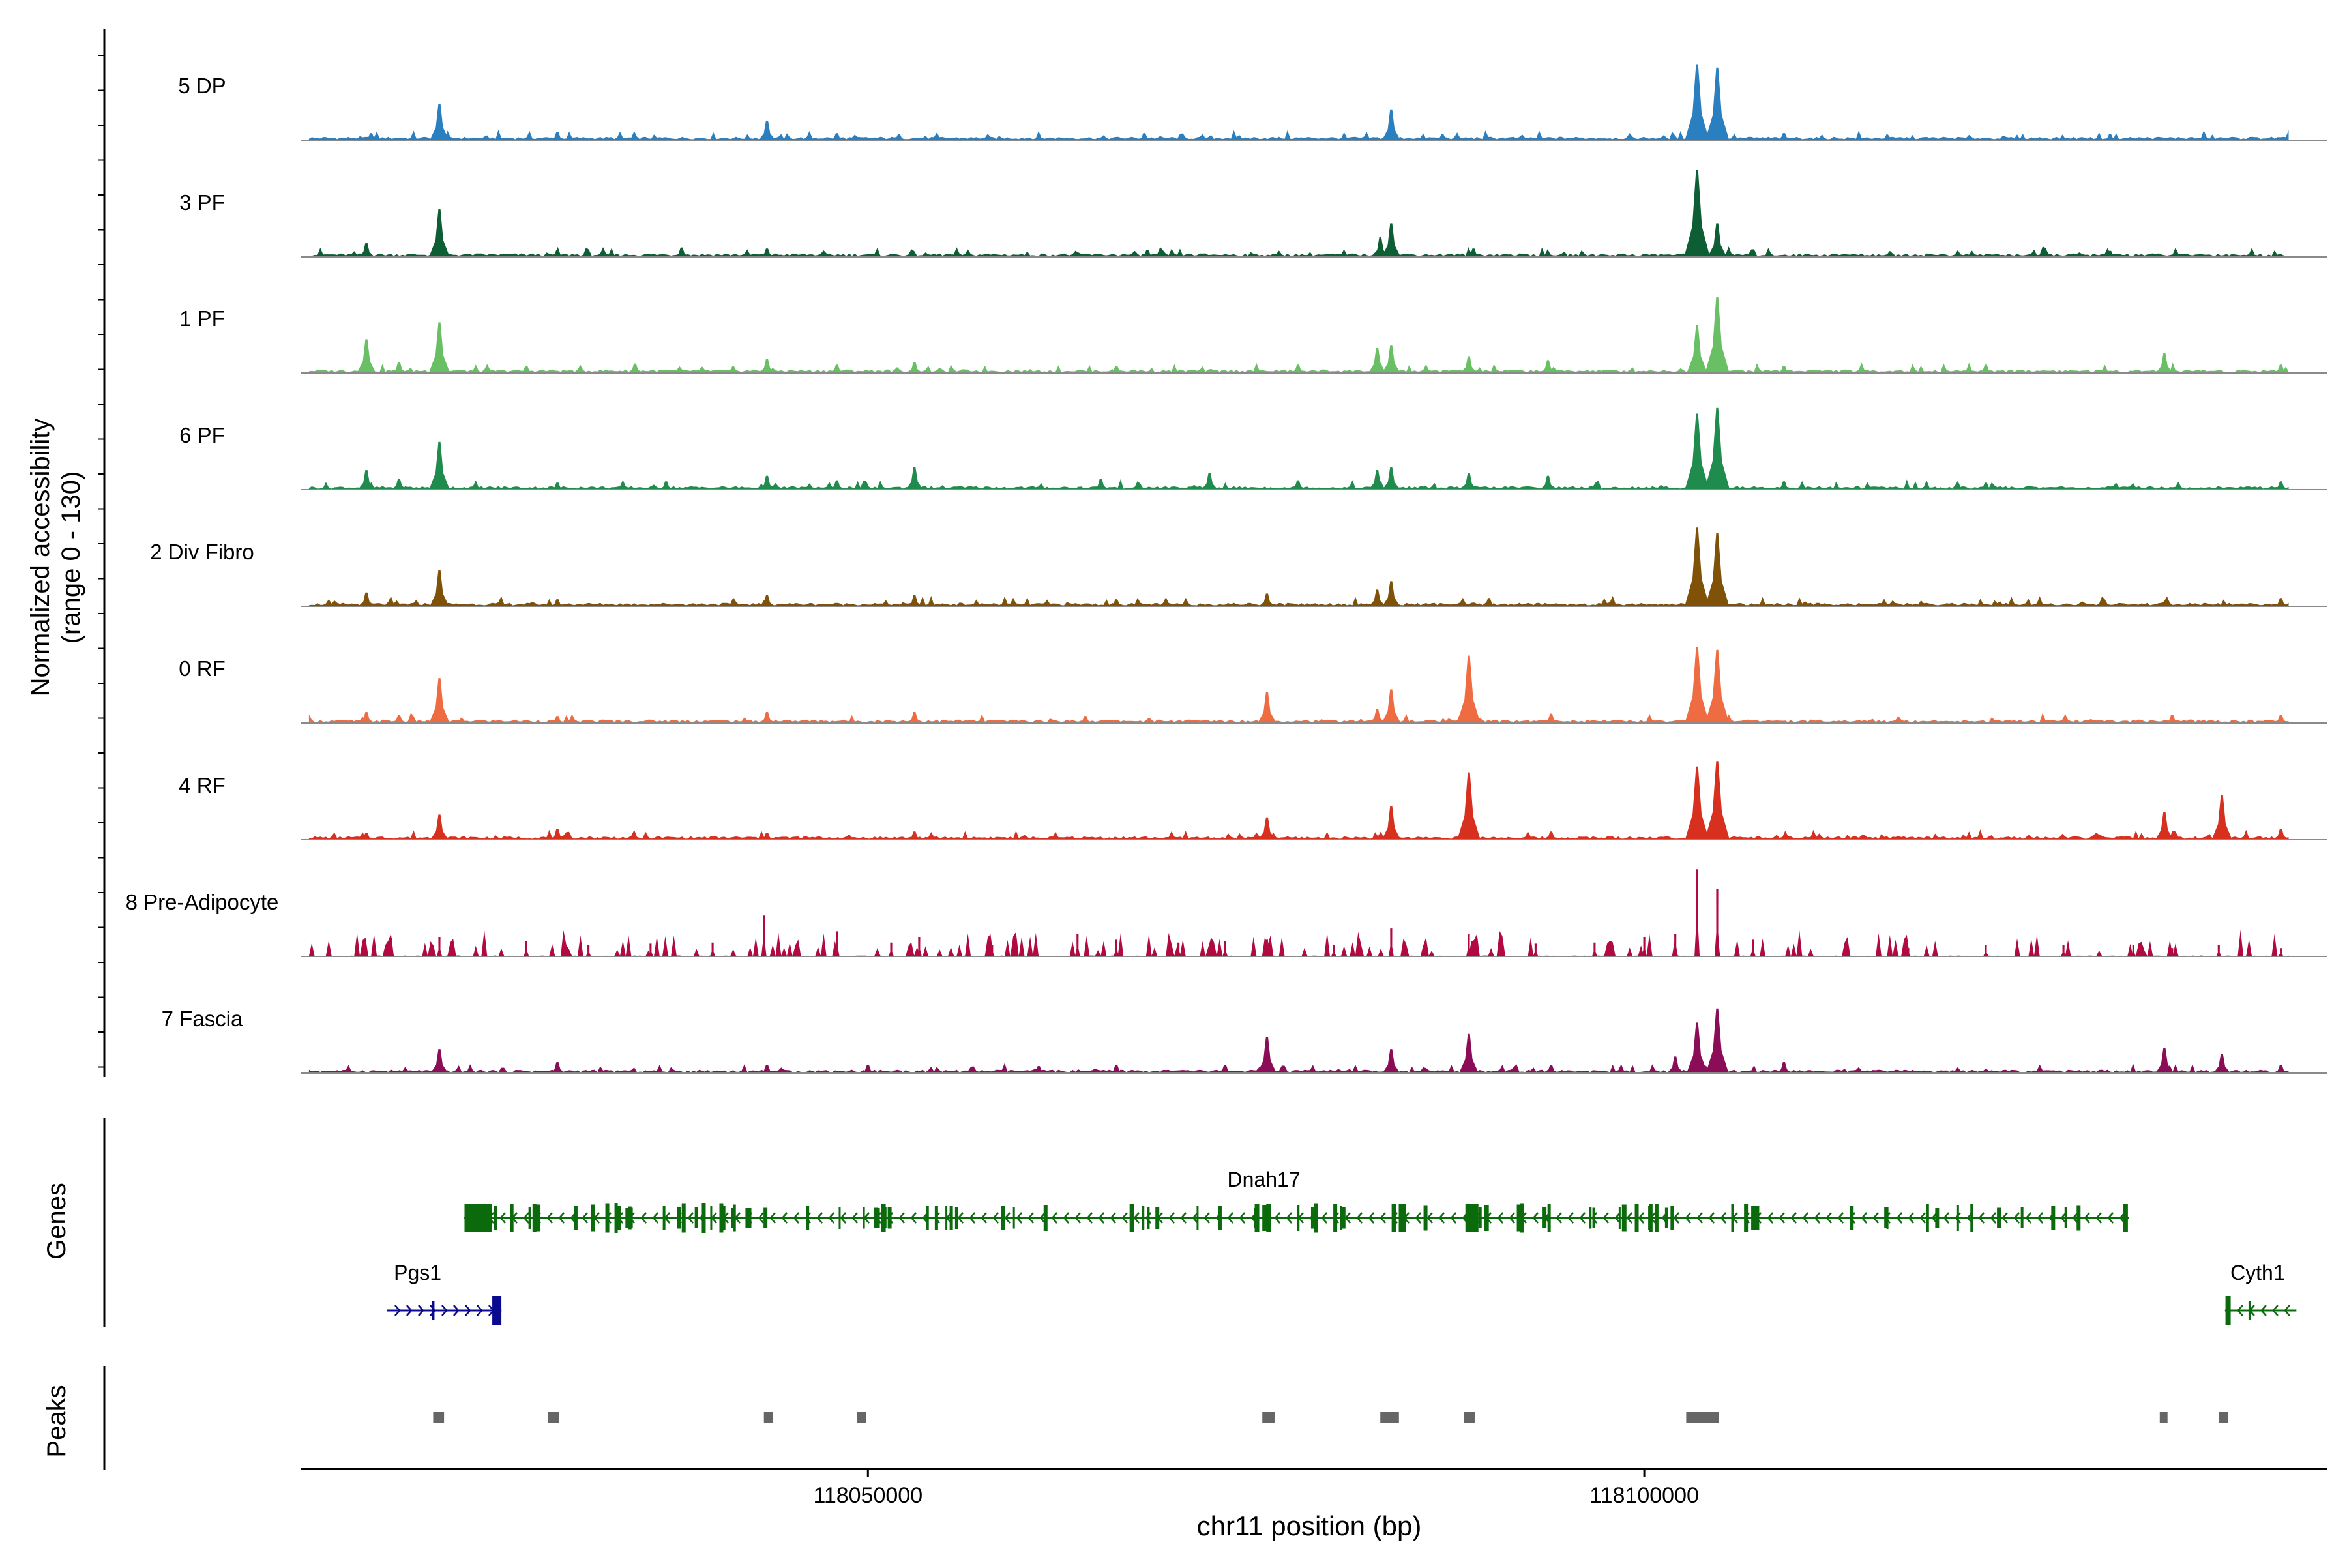 Image resolution: width=2347 pixels, height=1568 pixels. I want to click on track-label: 5 DP, so click(202, 86).